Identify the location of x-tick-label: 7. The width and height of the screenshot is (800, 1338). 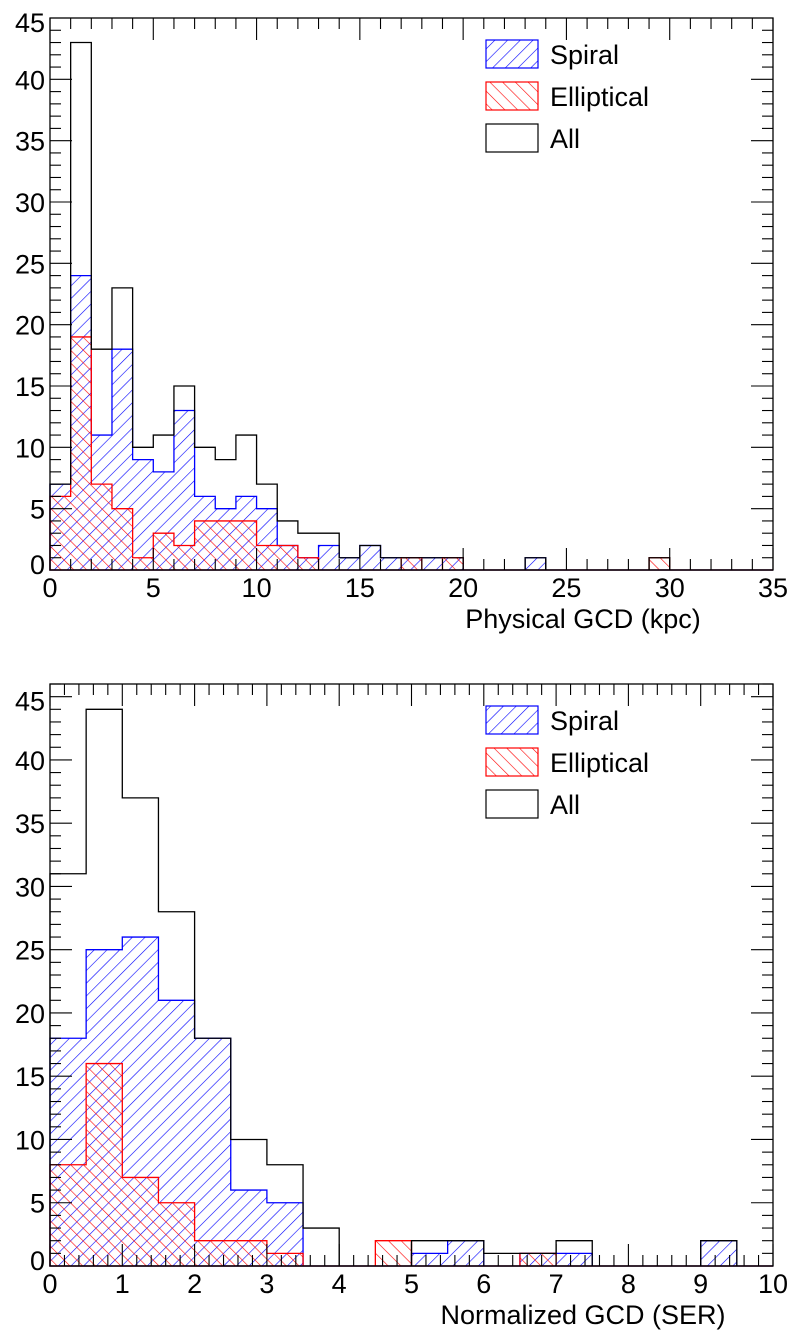
(556, 1284).